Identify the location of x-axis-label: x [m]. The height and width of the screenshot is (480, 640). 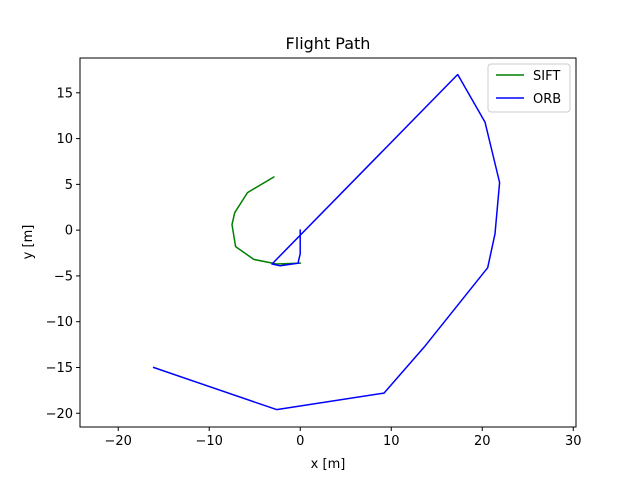
(328, 464).